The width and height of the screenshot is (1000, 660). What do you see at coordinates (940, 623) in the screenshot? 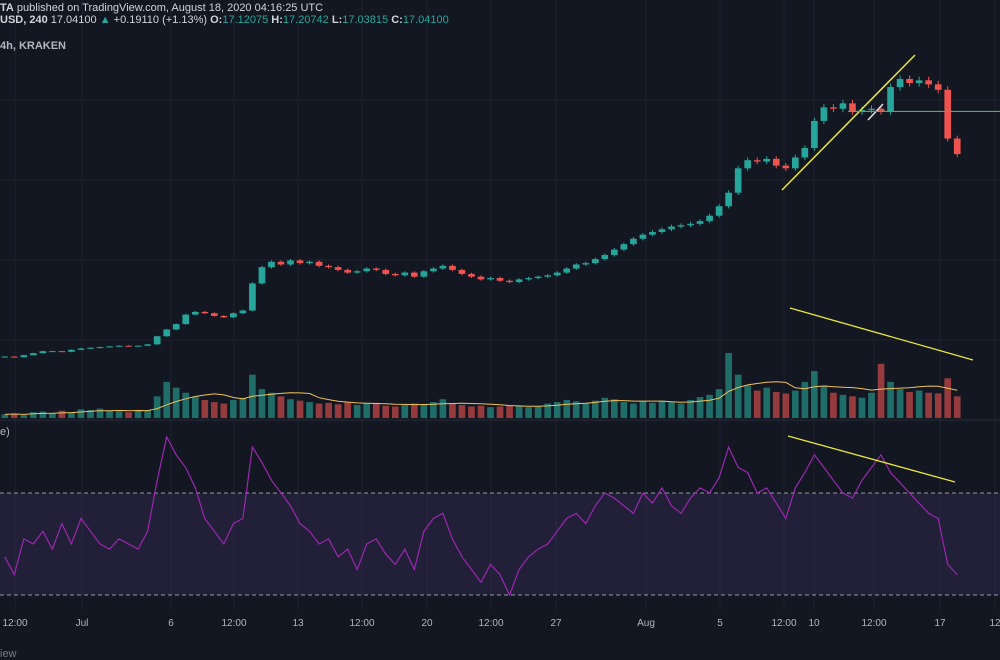
I see `x-tick-label: 17` at bounding box center [940, 623].